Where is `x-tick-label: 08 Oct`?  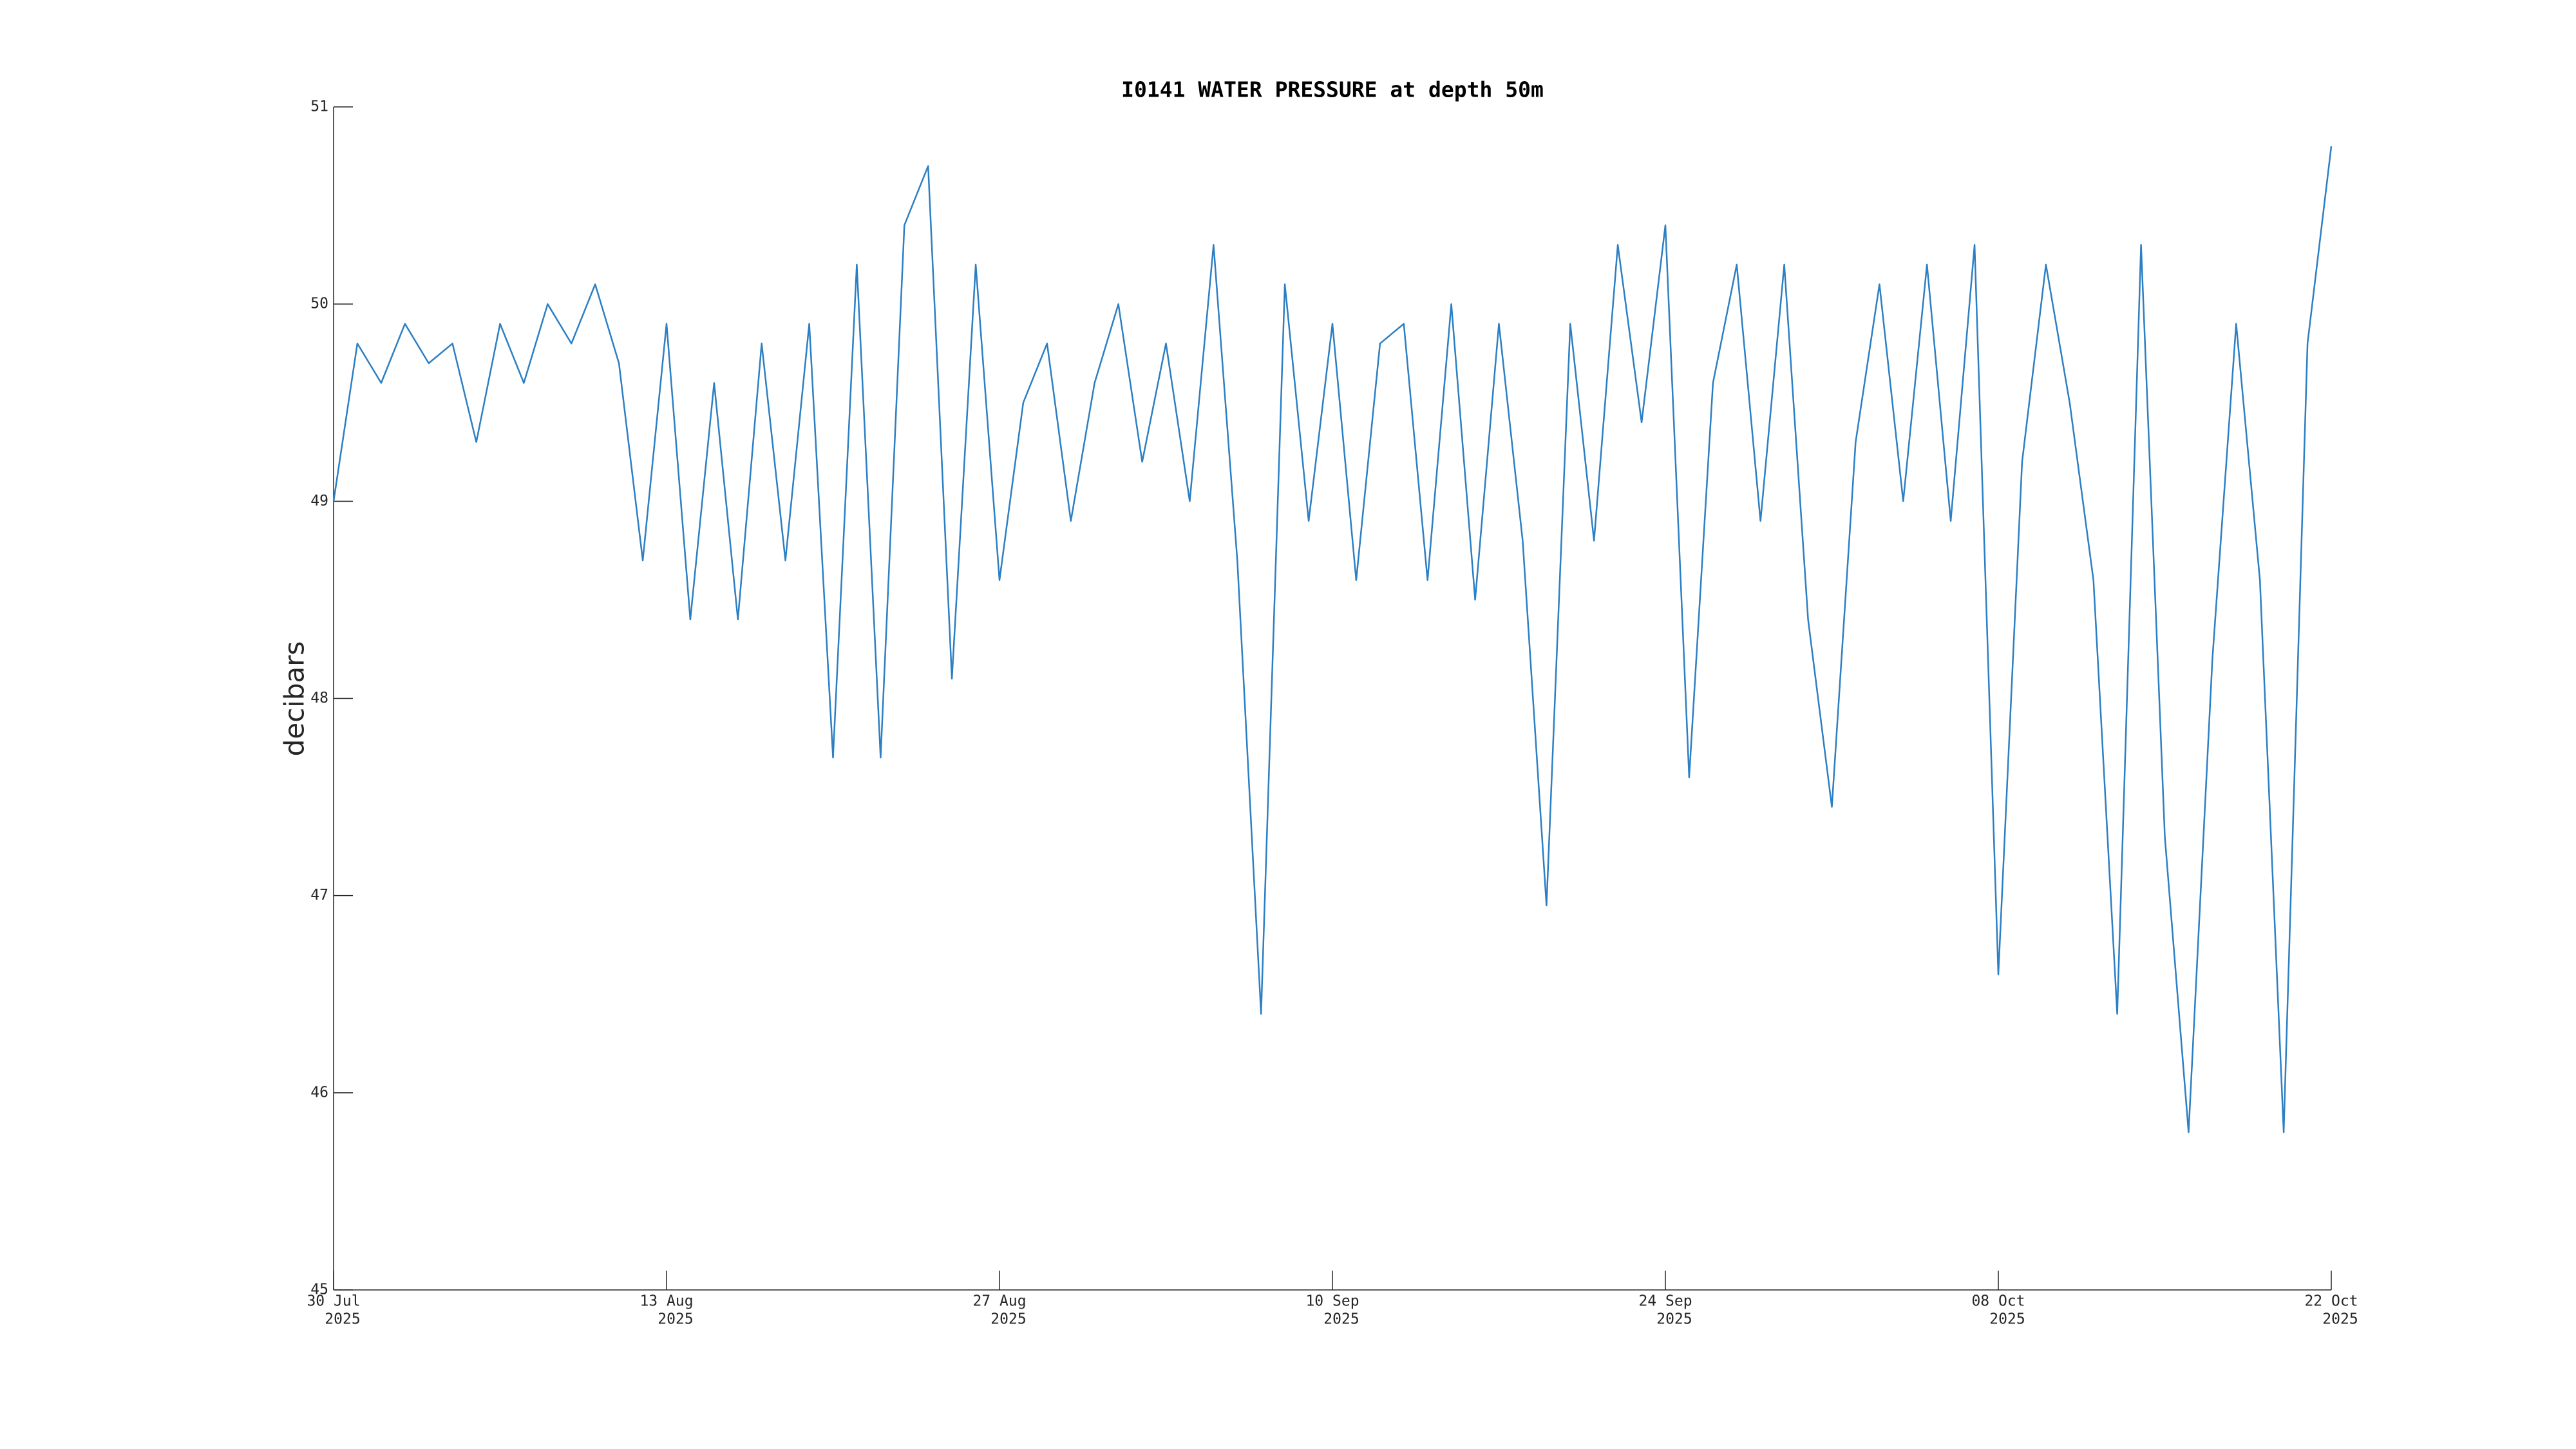 x-tick-label: 08 Oct is located at coordinates (1998, 1301).